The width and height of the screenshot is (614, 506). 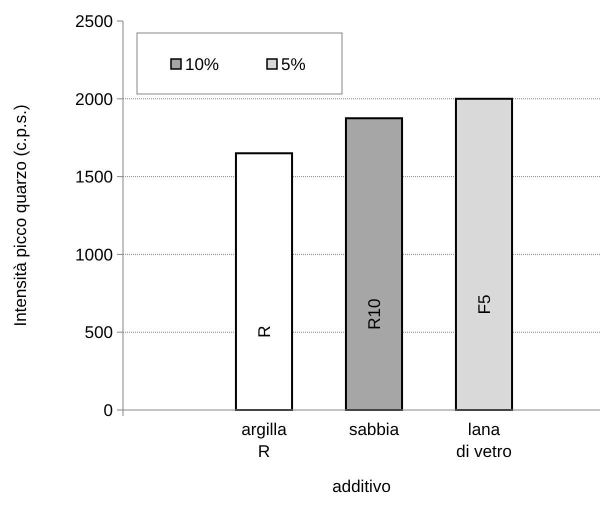 I want to click on data-label: R10, so click(x=374, y=314).